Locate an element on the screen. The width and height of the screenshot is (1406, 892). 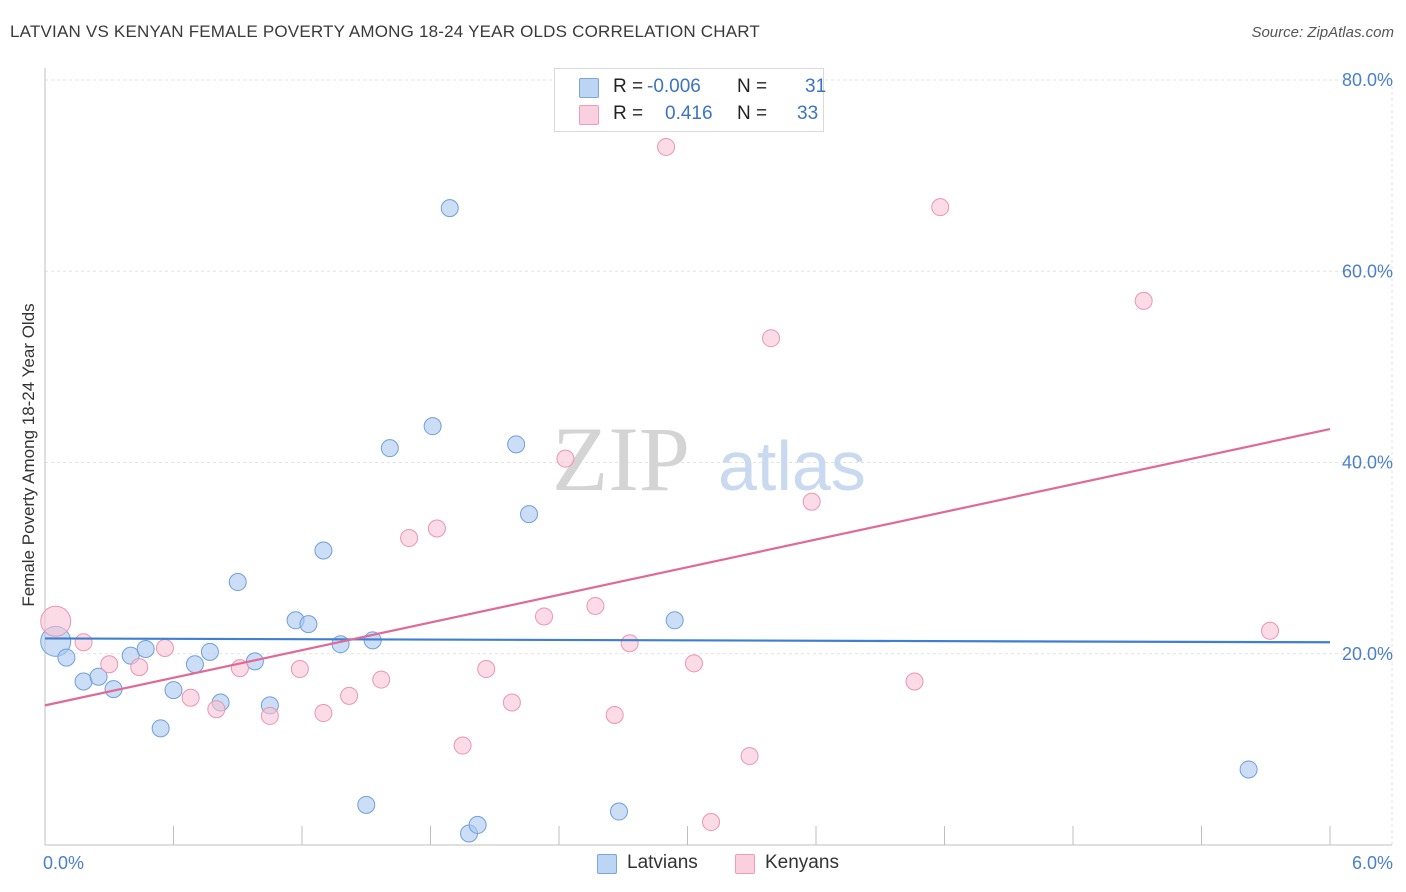
legend-n-value: 31 is located at coordinates (816, 86).